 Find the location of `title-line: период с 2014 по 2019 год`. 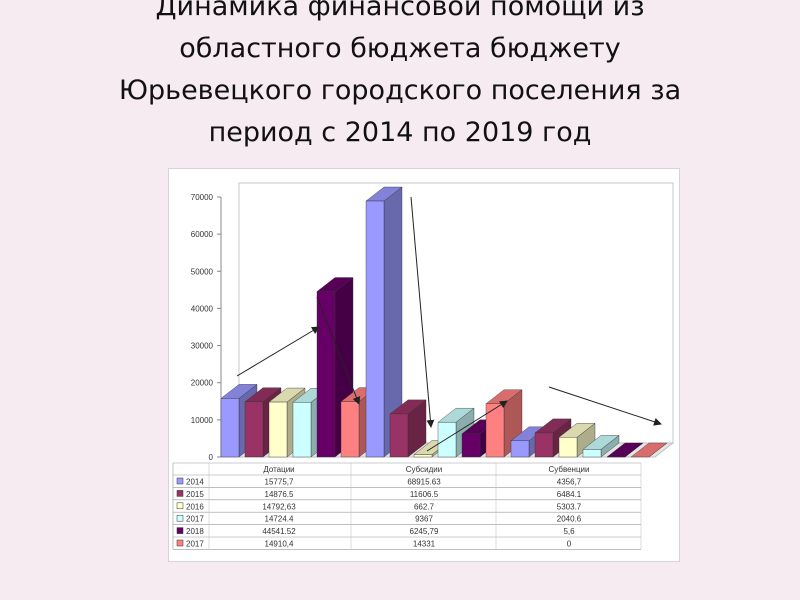

title-line: период с 2014 по 2019 год is located at coordinates (400, 132).